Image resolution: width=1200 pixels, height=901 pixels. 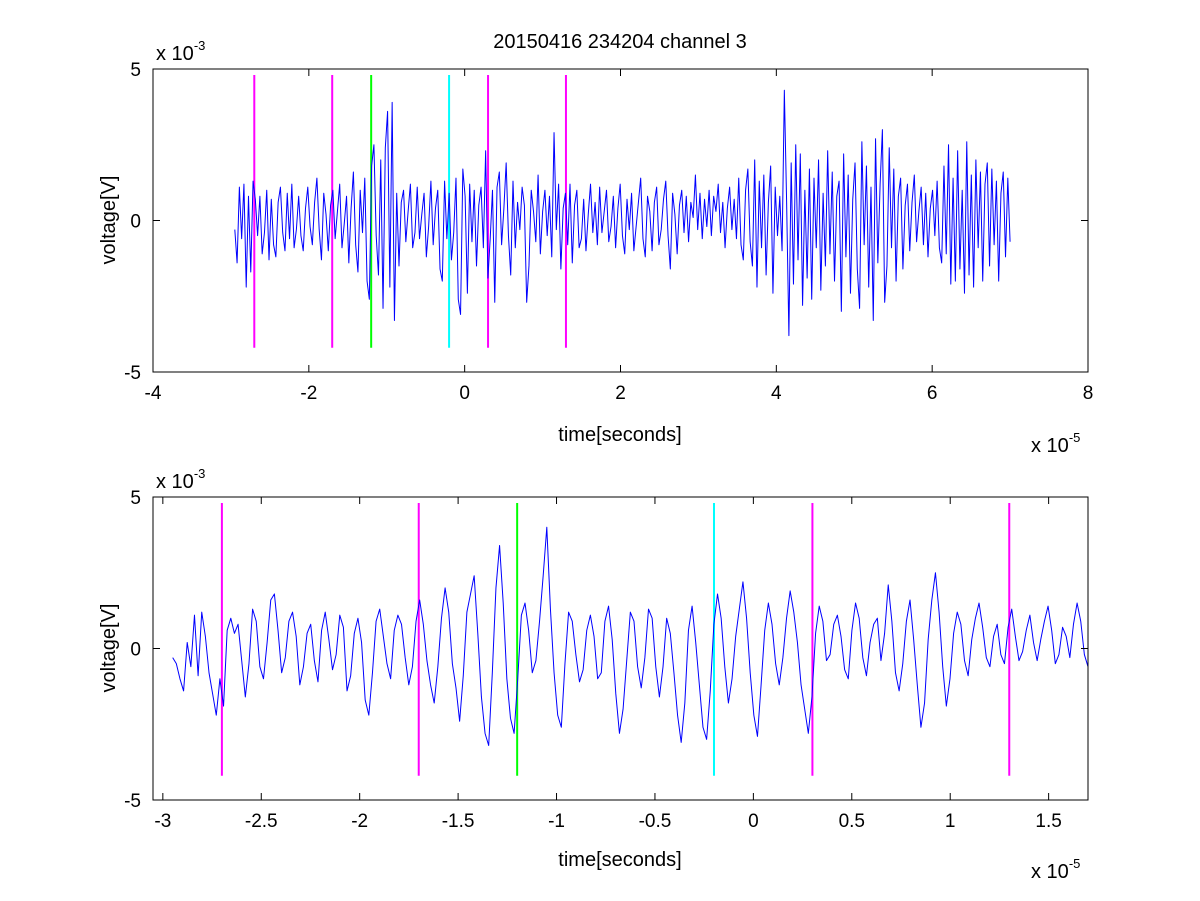 What do you see at coordinates (464, 393) in the screenshot?
I see `top-x-tick-label: 0` at bounding box center [464, 393].